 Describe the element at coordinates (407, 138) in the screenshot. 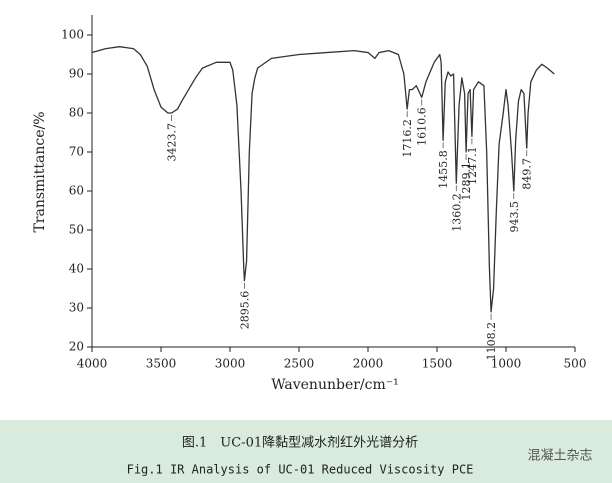

I see `peak-label: 1716.2` at that location.